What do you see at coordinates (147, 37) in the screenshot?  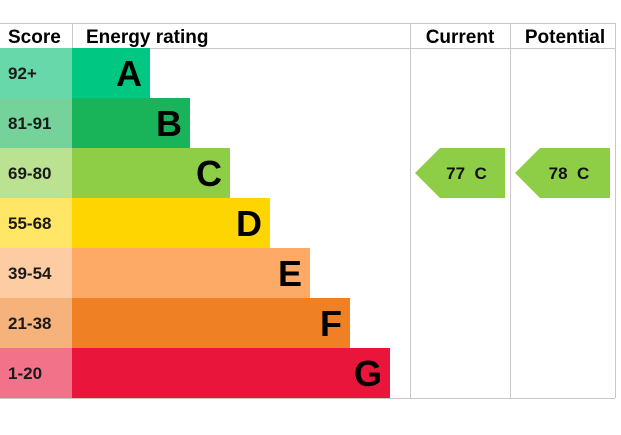 I see `energy-rating-header: Energy rating` at bounding box center [147, 37].